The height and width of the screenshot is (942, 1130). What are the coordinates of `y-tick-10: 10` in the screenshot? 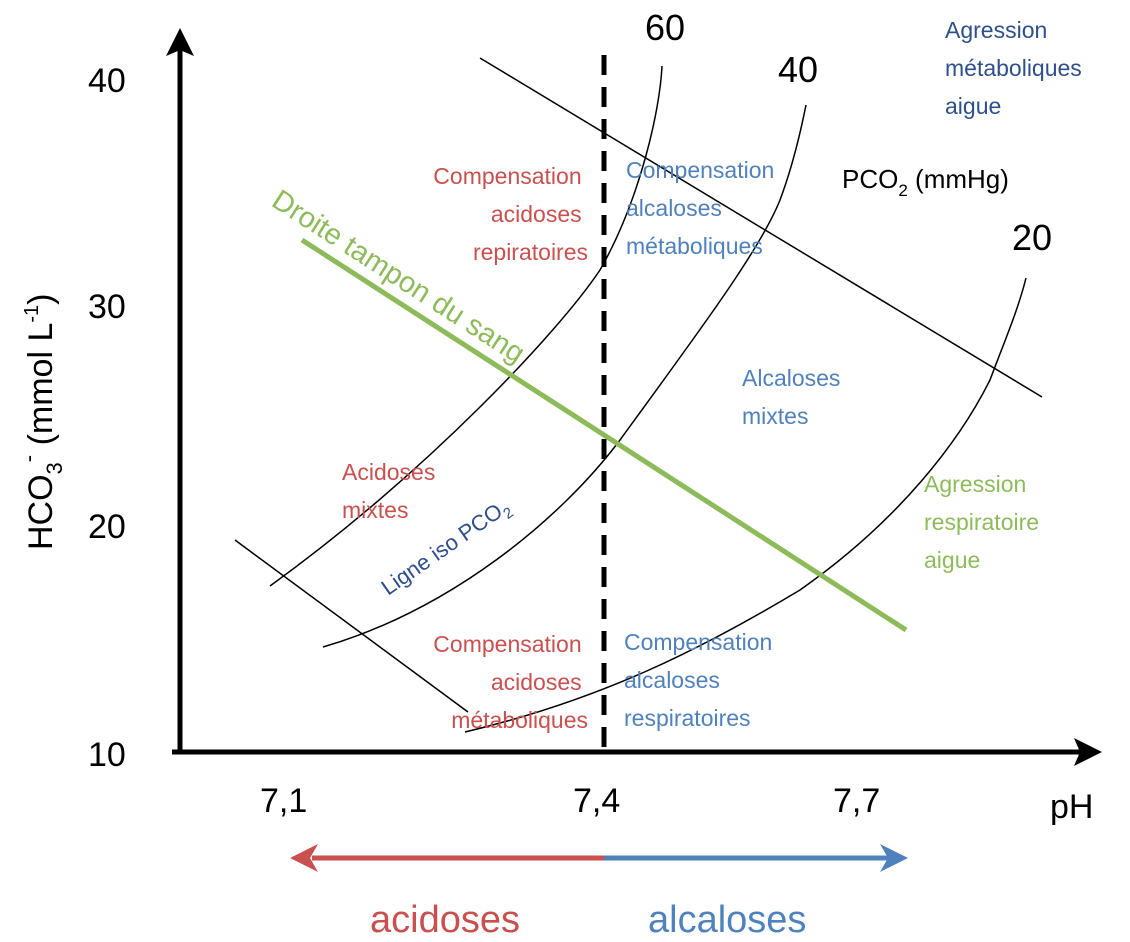 It's located at (107, 755).